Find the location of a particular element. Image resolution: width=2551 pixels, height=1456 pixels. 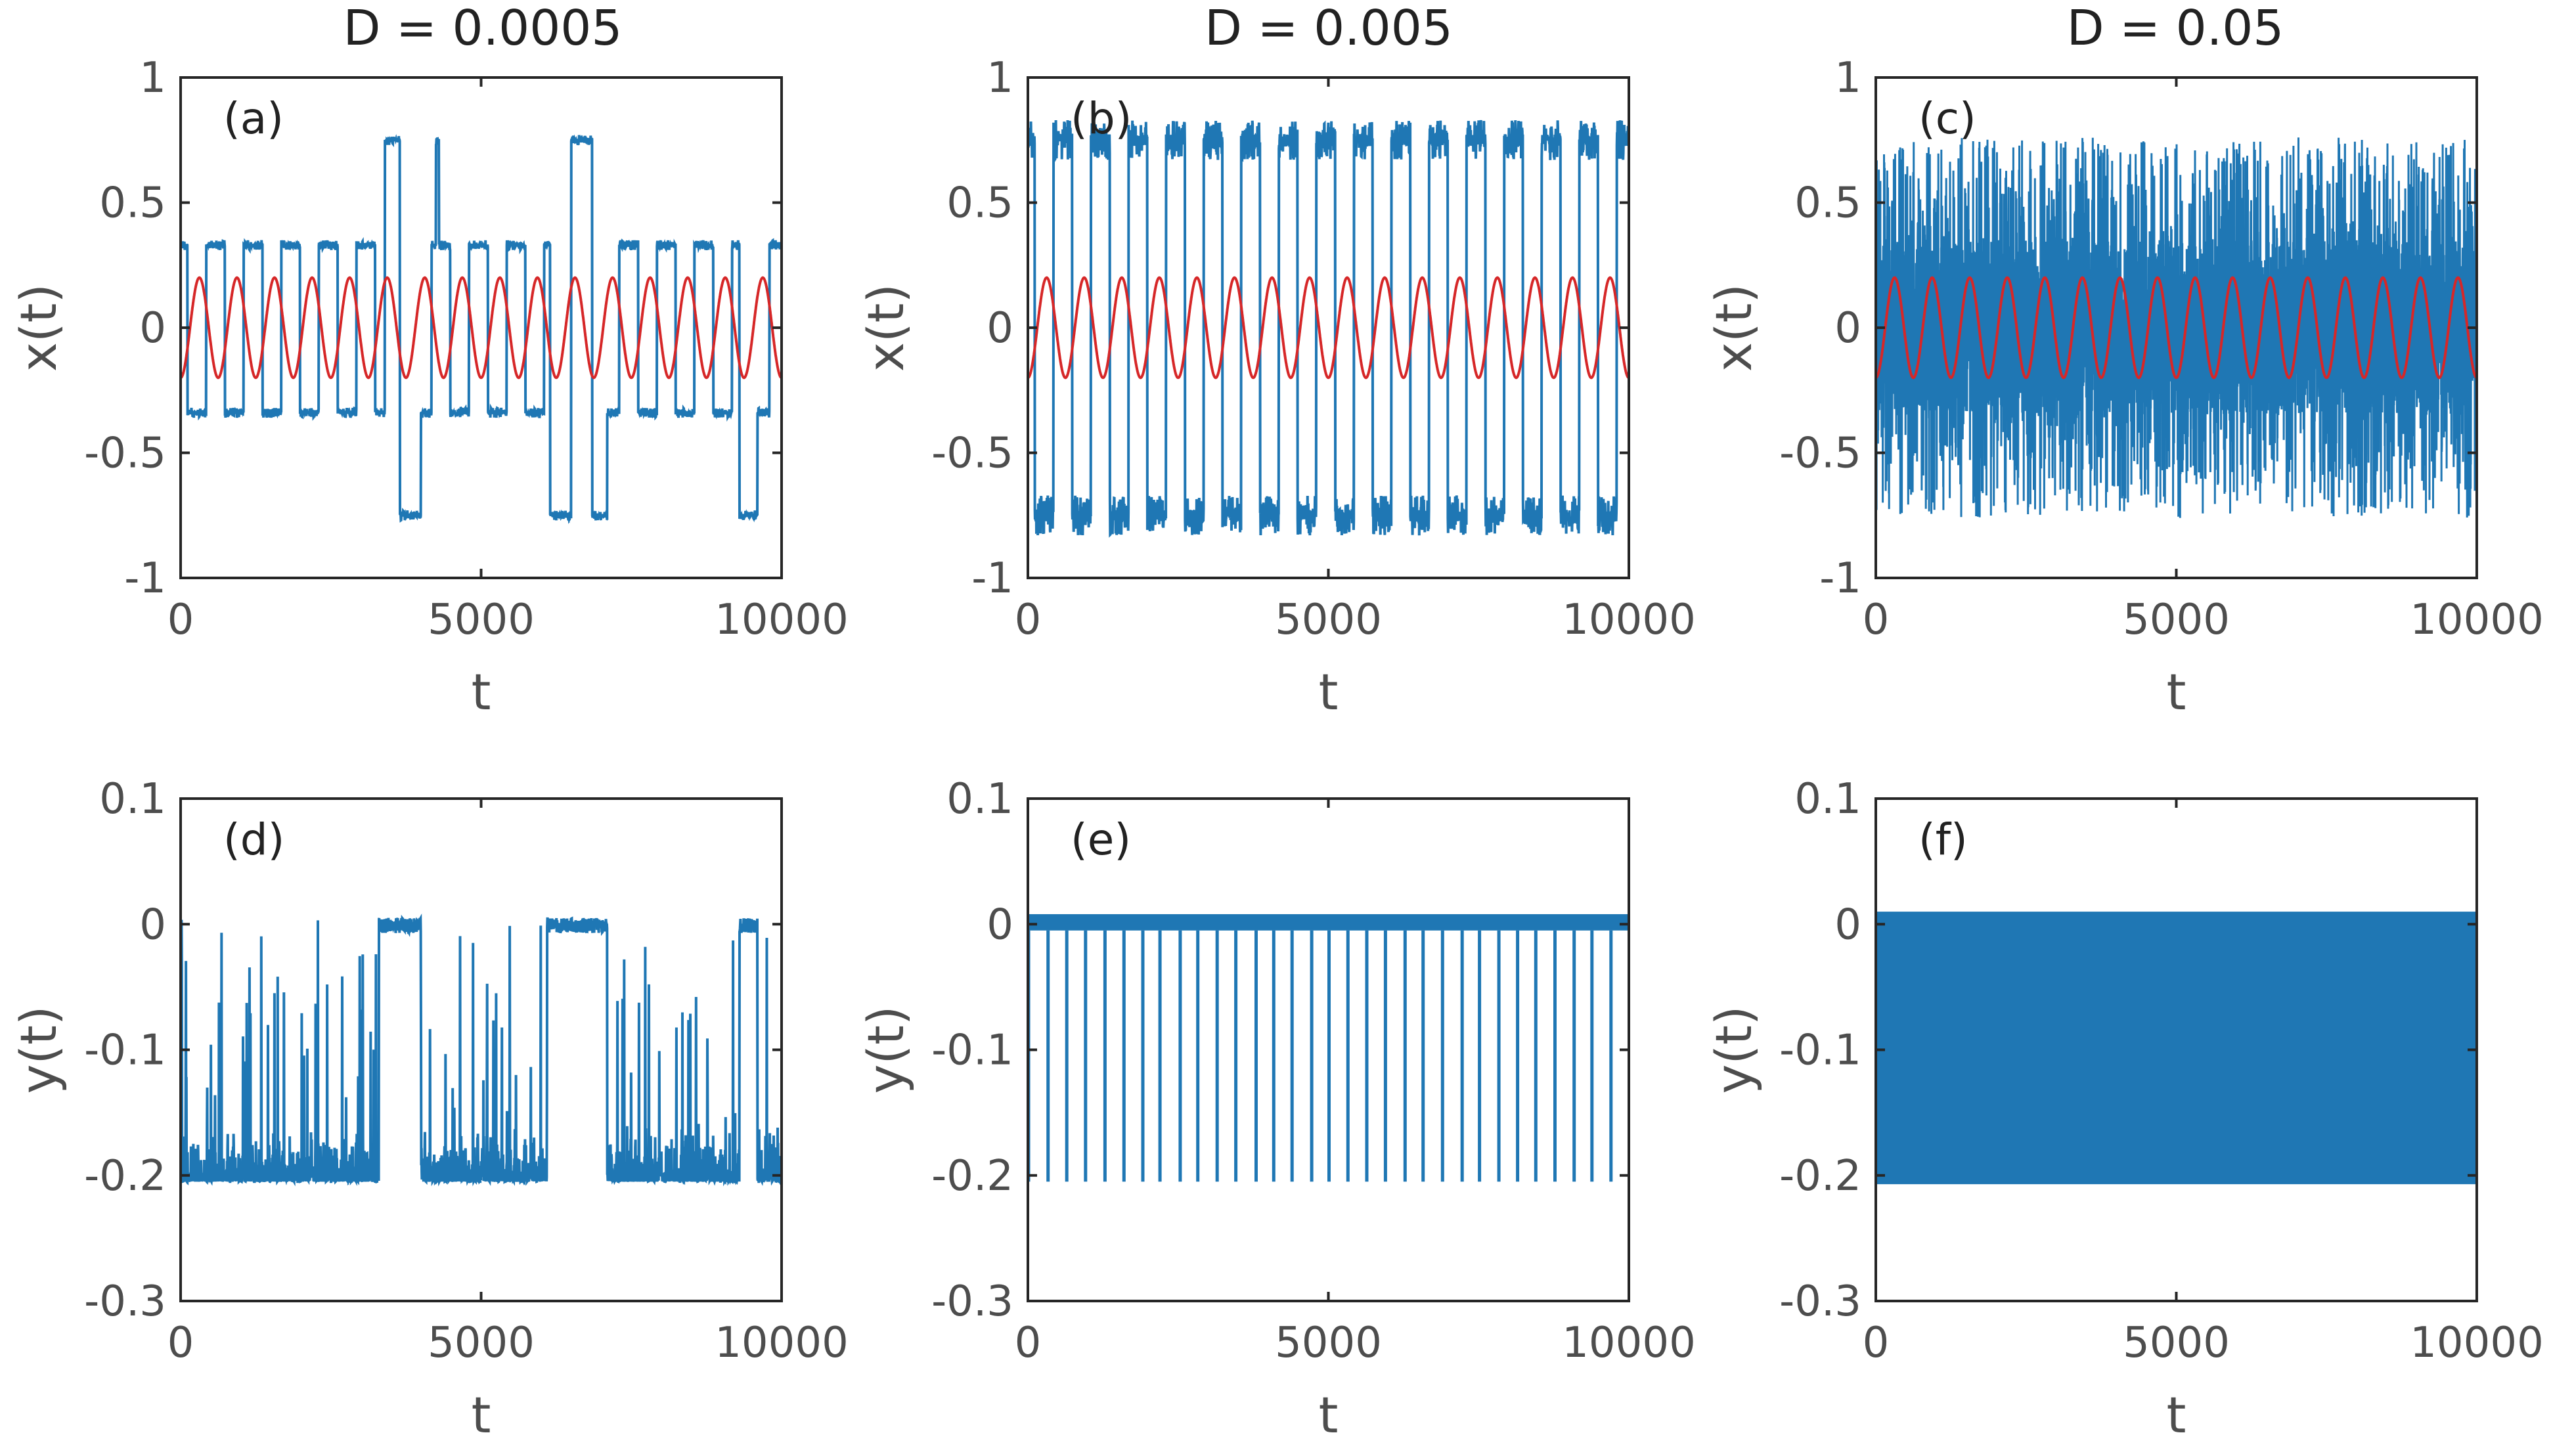

panel-letter: (f) is located at coordinates (1944, 839).